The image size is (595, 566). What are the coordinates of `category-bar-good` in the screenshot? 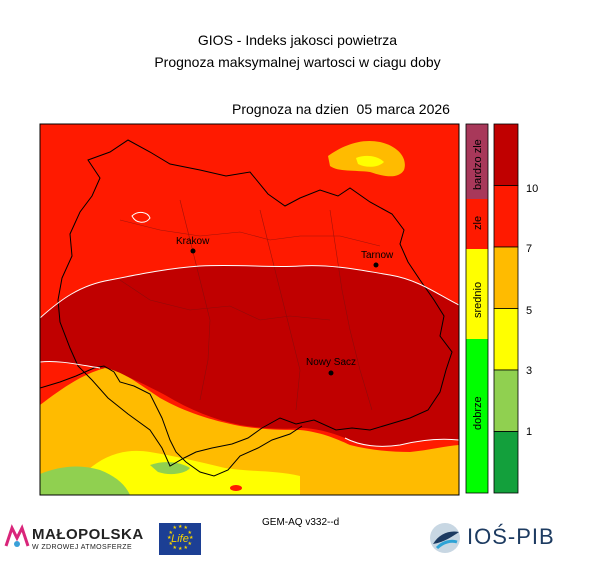 It's located at (477, 416).